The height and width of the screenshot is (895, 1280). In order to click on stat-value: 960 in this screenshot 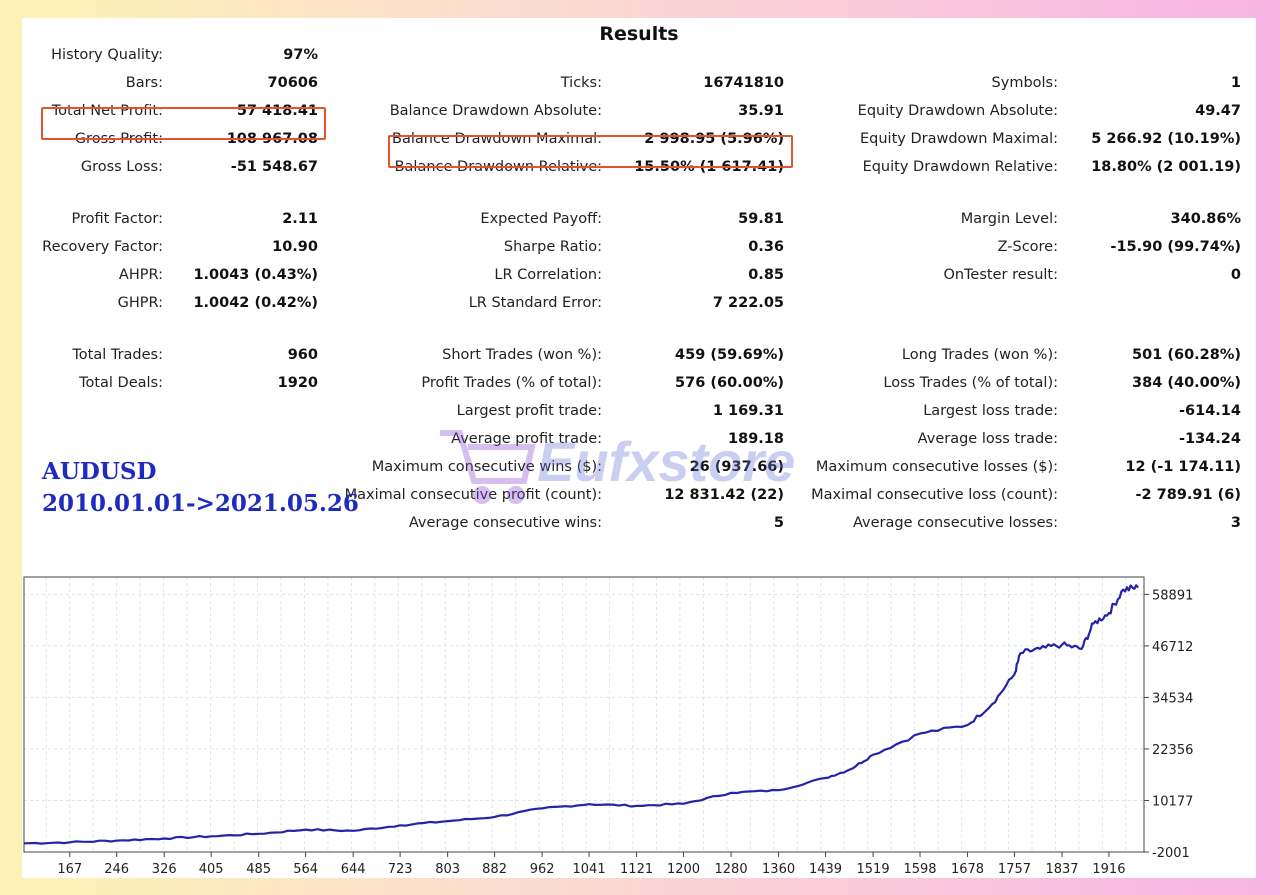, I will do `click(302, 355)`.